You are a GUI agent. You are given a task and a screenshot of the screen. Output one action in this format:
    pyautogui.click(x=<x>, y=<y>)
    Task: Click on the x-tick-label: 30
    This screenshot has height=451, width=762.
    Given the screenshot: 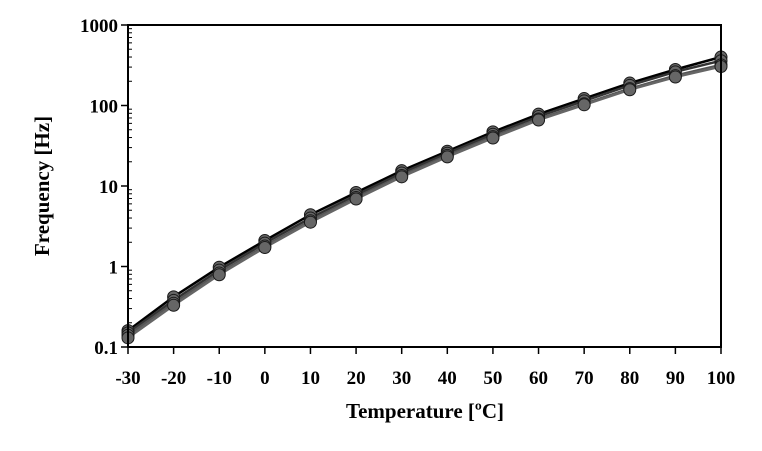 What is the action you would take?
    pyautogui.click(x=401, y=378)
    